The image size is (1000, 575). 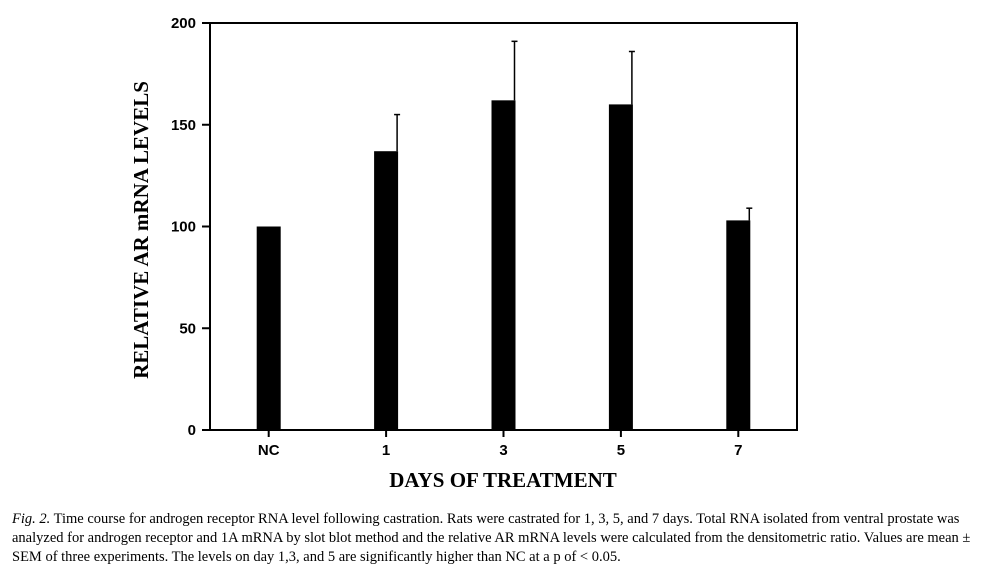 What do you see at coordinates (183, 125) in the screenshot?
I see `y-tick-label: 150` at bounding box center [183, 125].